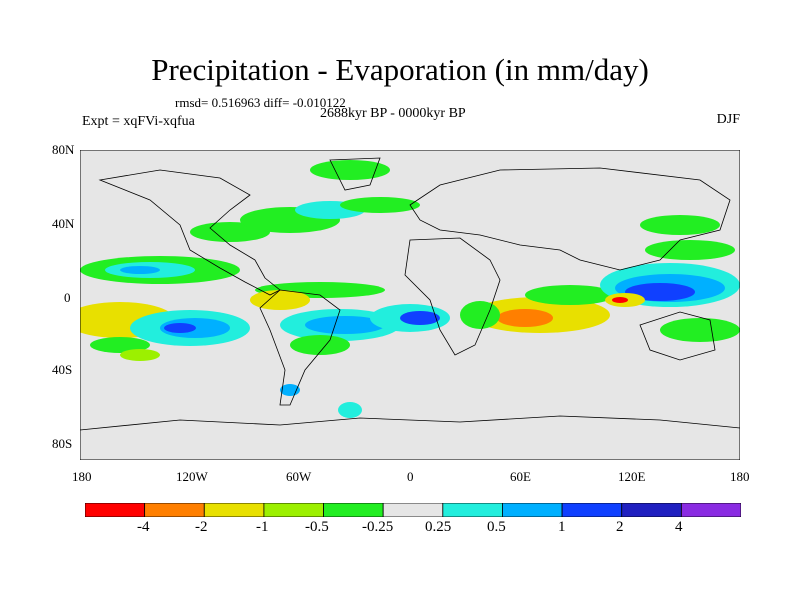  What do you see at coordinates (138, 121) in the screenshot?
I see `experiment-label: Expt = xqFVi-xqfua` at bounding box center [138, 121].